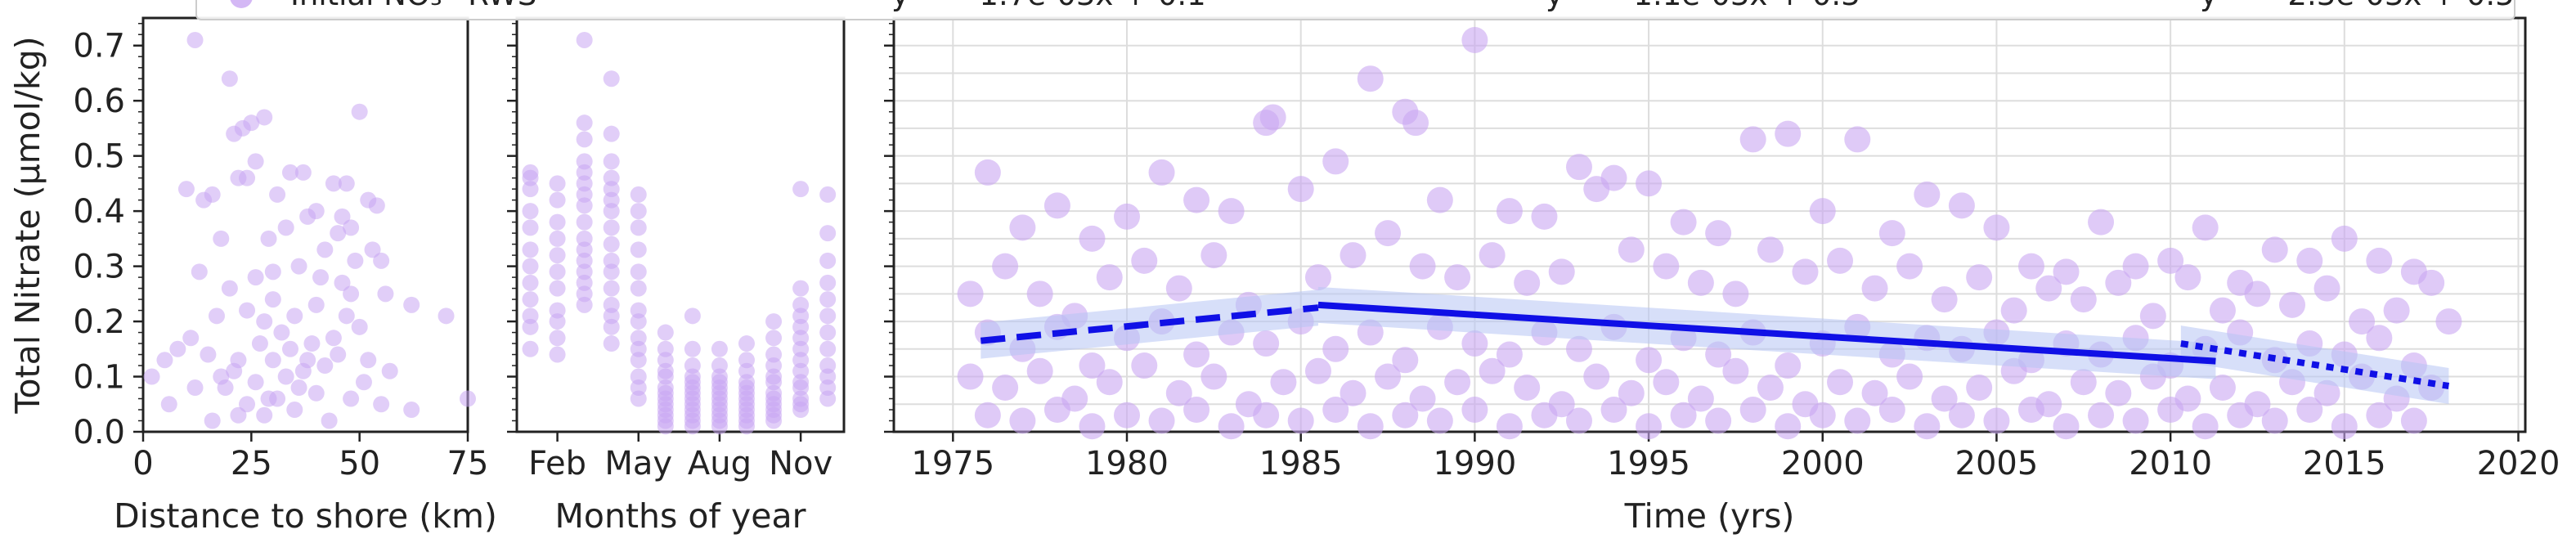  Describe the element at coordinates (359, 464) in the screenshot. I see `x-tick-label: 50` at that location.